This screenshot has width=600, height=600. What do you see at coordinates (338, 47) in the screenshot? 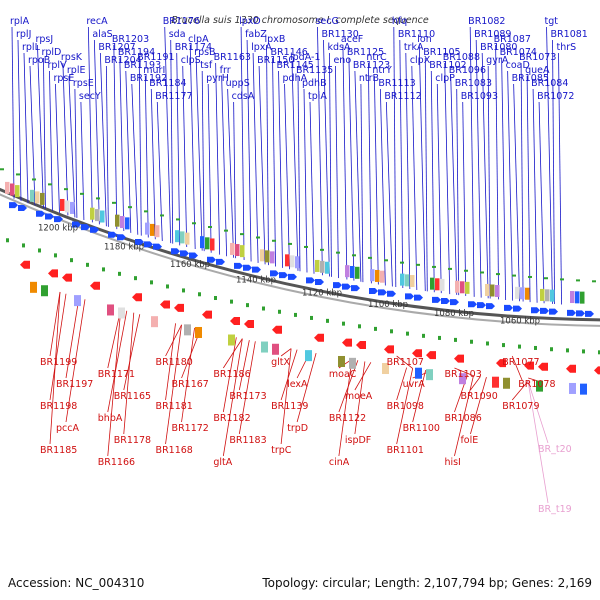
I see `gene-label: kdsA` at bounding box center [338, 47].